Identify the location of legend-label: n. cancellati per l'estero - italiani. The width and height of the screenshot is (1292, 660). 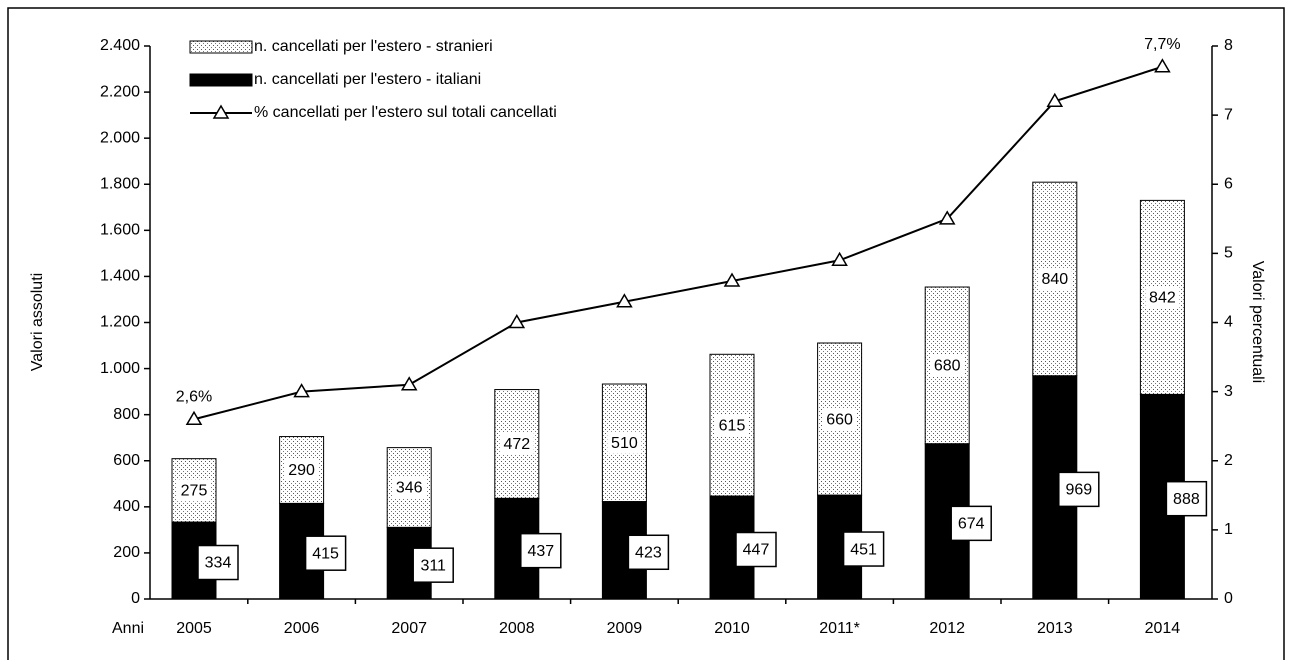
(367, 79).